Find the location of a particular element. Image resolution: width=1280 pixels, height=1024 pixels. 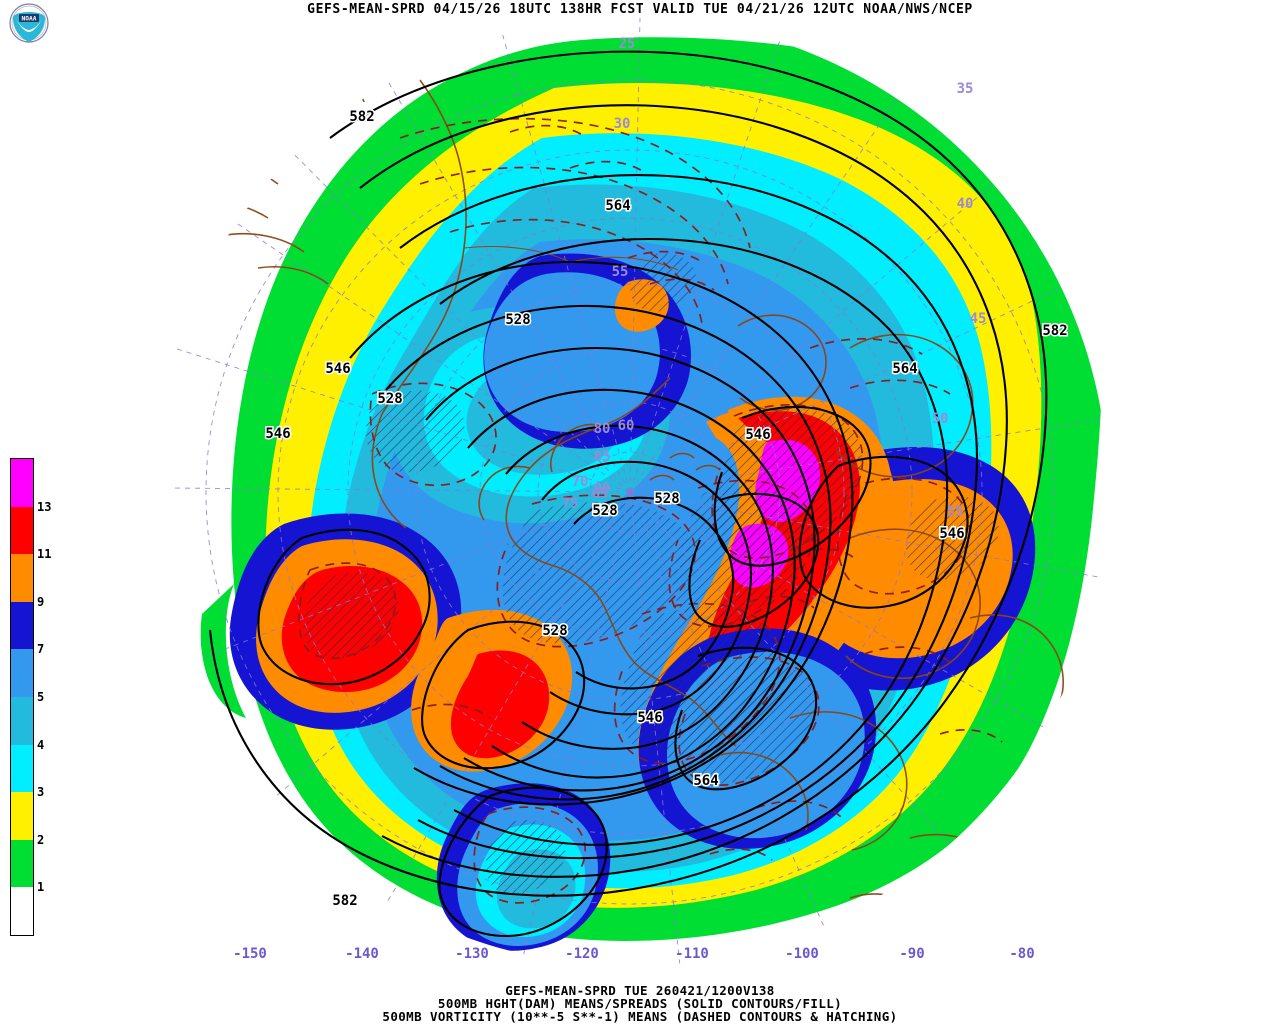

latitude-label: 45 is located at coordinates (978, 319).